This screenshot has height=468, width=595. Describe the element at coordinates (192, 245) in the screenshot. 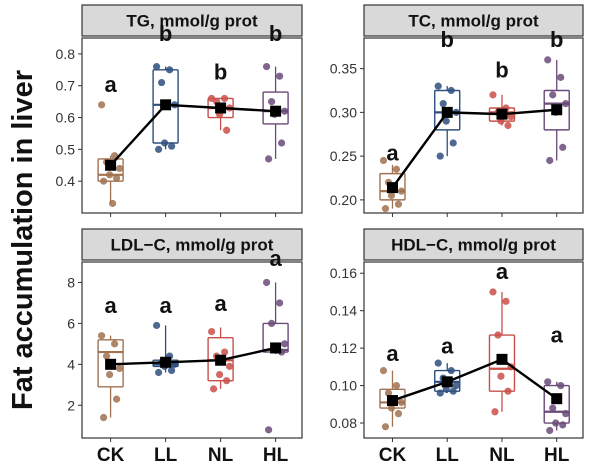

I see `facet-title: LDL−C, mmol/g prot` at that location.